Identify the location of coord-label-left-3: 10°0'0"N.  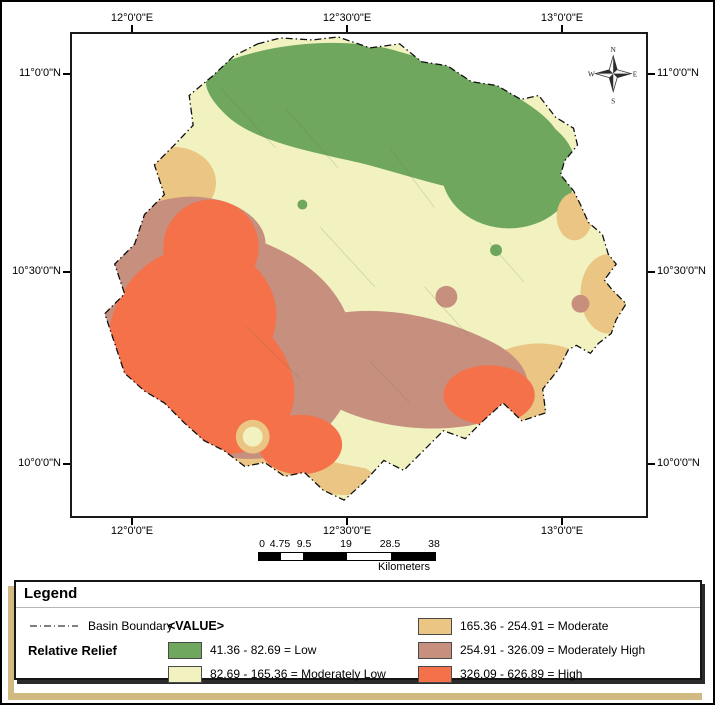
(39, 463).